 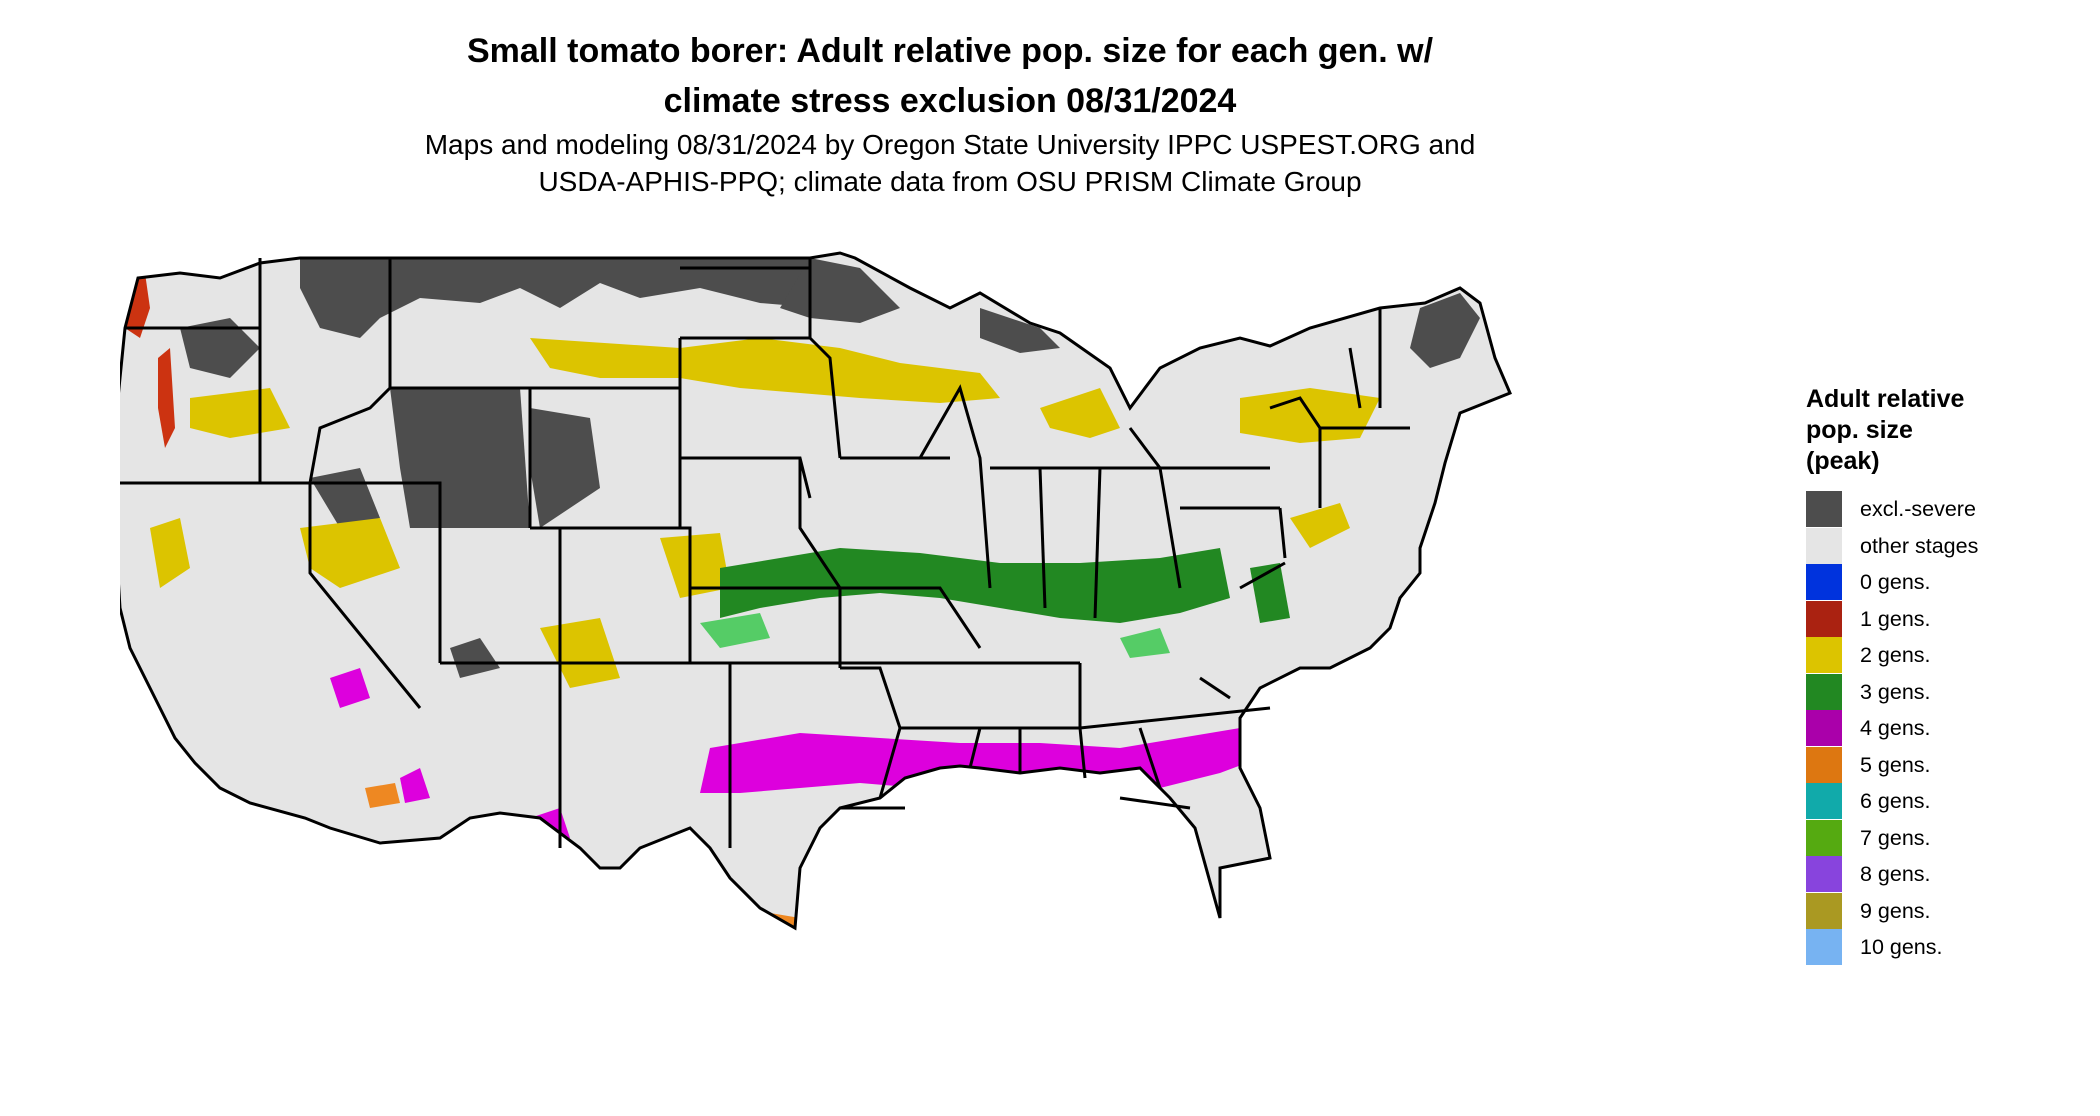 I want to click on zone-6-gen, so click(x=1283, y=1064).